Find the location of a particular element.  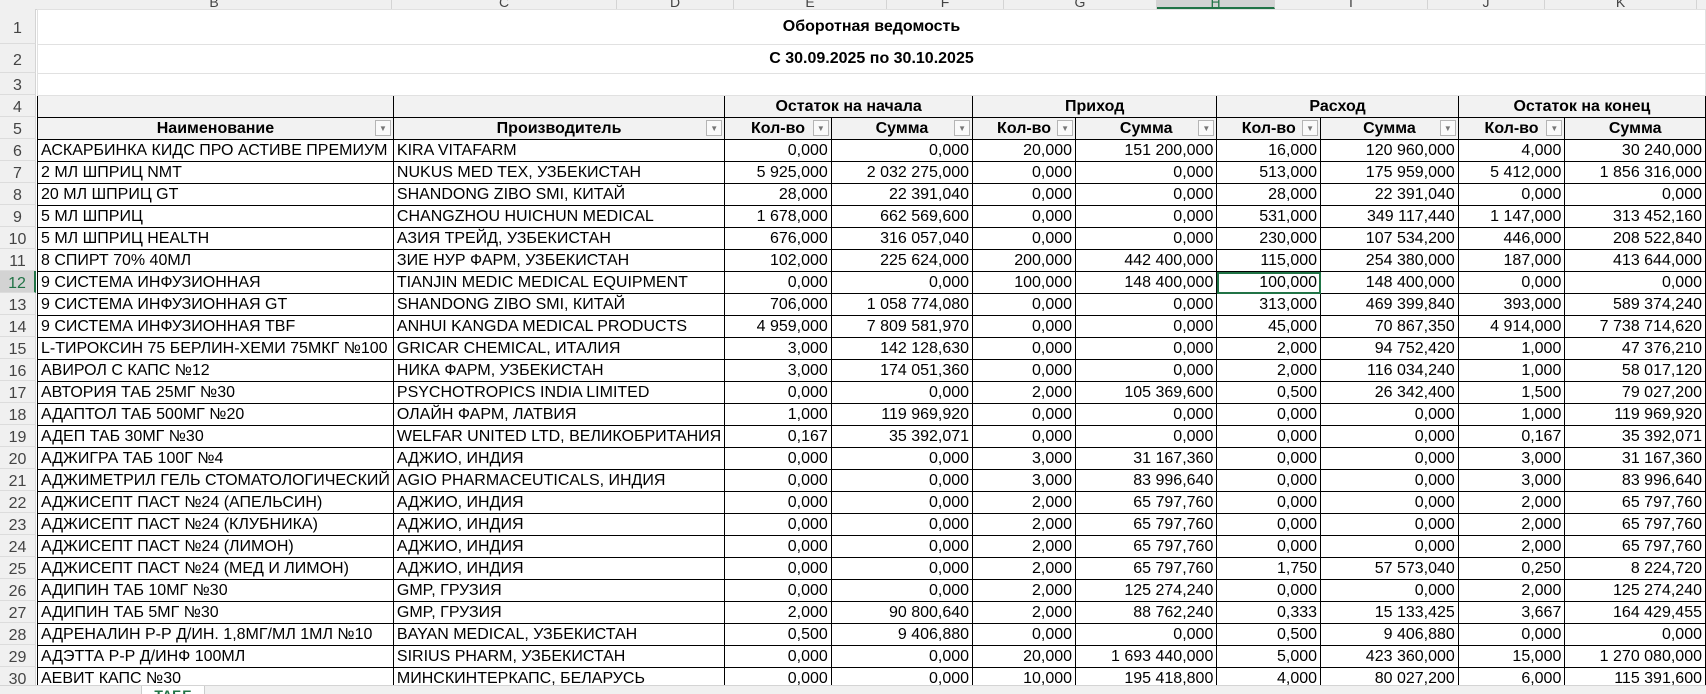

group-header-expense: Расход is located at coordinates (1337, 106).